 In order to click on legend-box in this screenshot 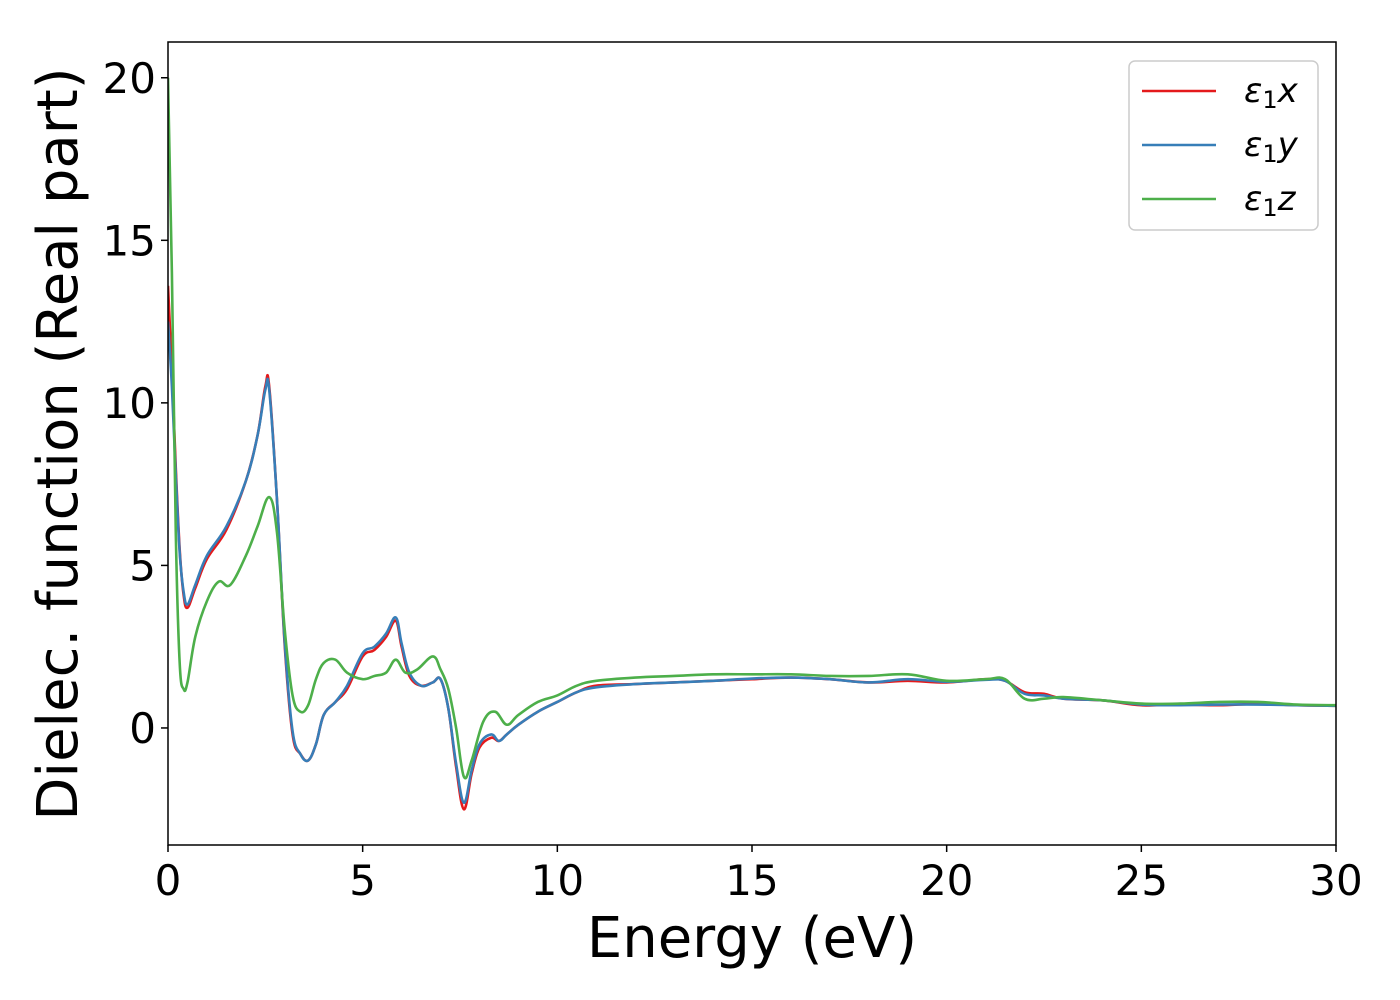, I will do `click(1223, 145)`.